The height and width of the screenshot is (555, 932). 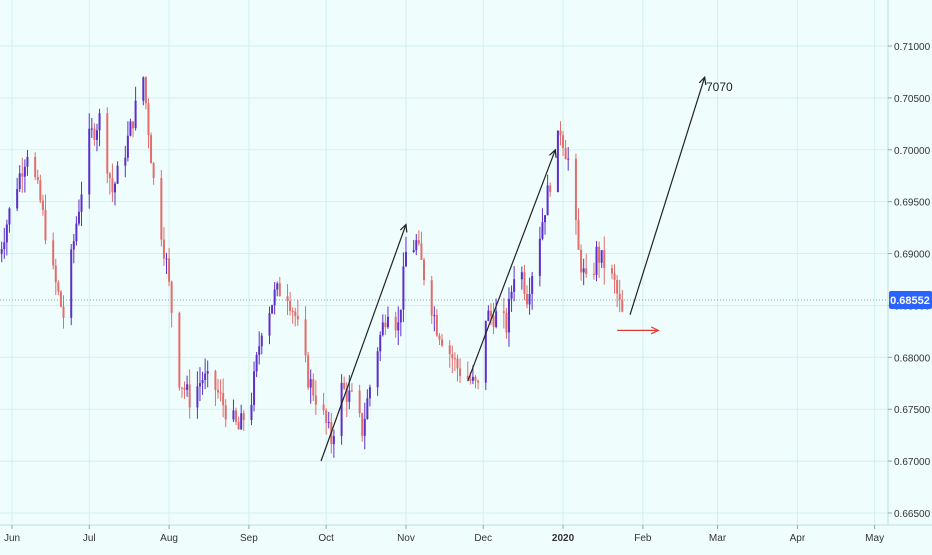 I want to click on y-tick-label: 0.71000, so click(x=912, y=47).